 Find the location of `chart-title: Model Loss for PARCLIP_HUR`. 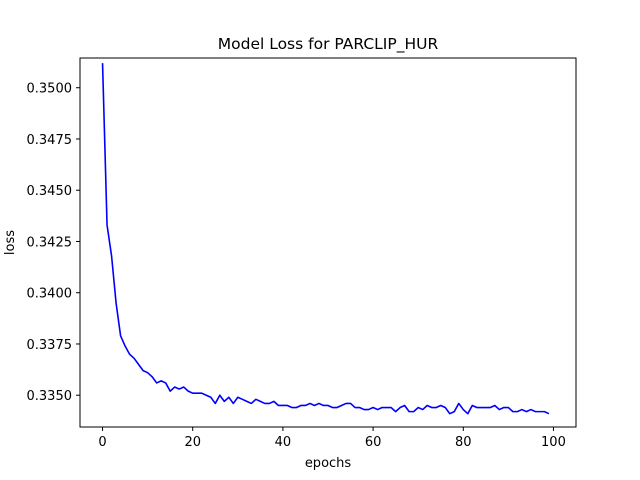

chart-title: Model Loss for PARCLIP_HUR is located at coordinates (328, 44).